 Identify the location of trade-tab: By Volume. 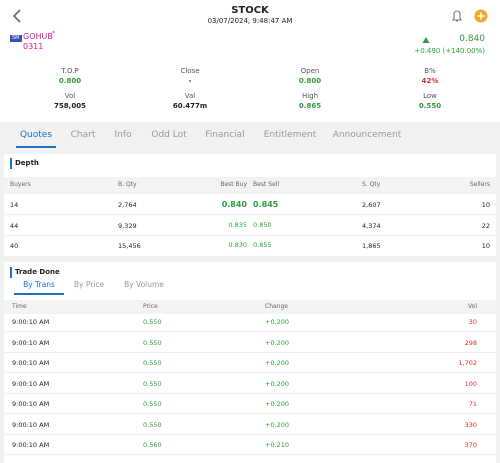
(144, 284).